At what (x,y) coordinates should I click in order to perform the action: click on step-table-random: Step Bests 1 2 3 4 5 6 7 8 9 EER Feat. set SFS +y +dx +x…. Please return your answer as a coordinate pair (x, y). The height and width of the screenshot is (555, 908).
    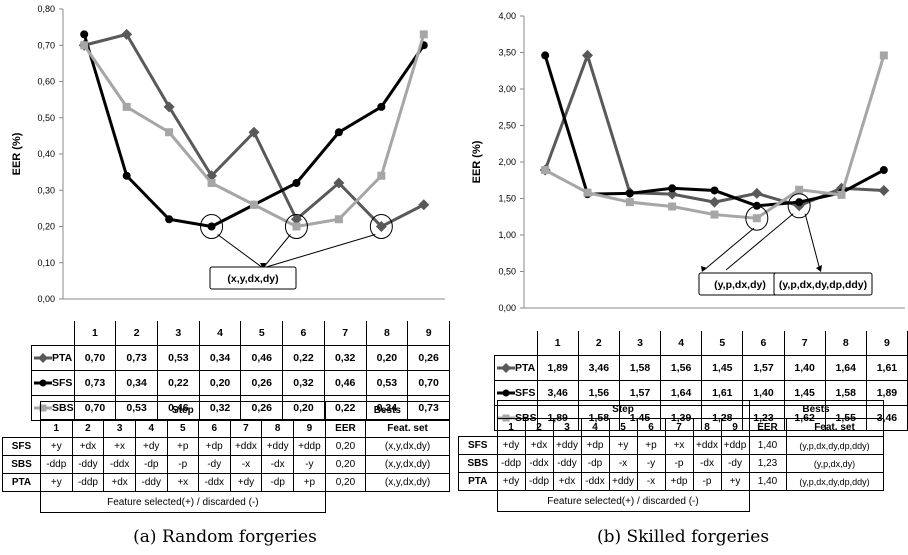
    Looking at the image, I should click on (226, 457).